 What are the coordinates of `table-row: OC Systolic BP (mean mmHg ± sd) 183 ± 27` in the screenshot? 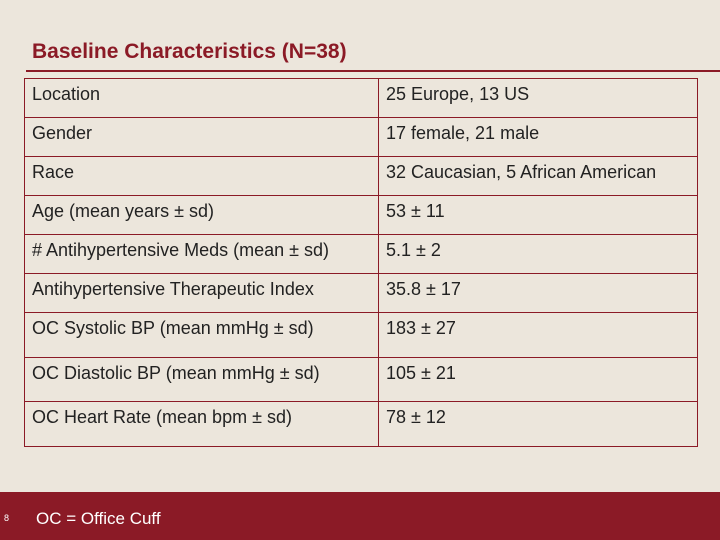 It's located at (361, 335).